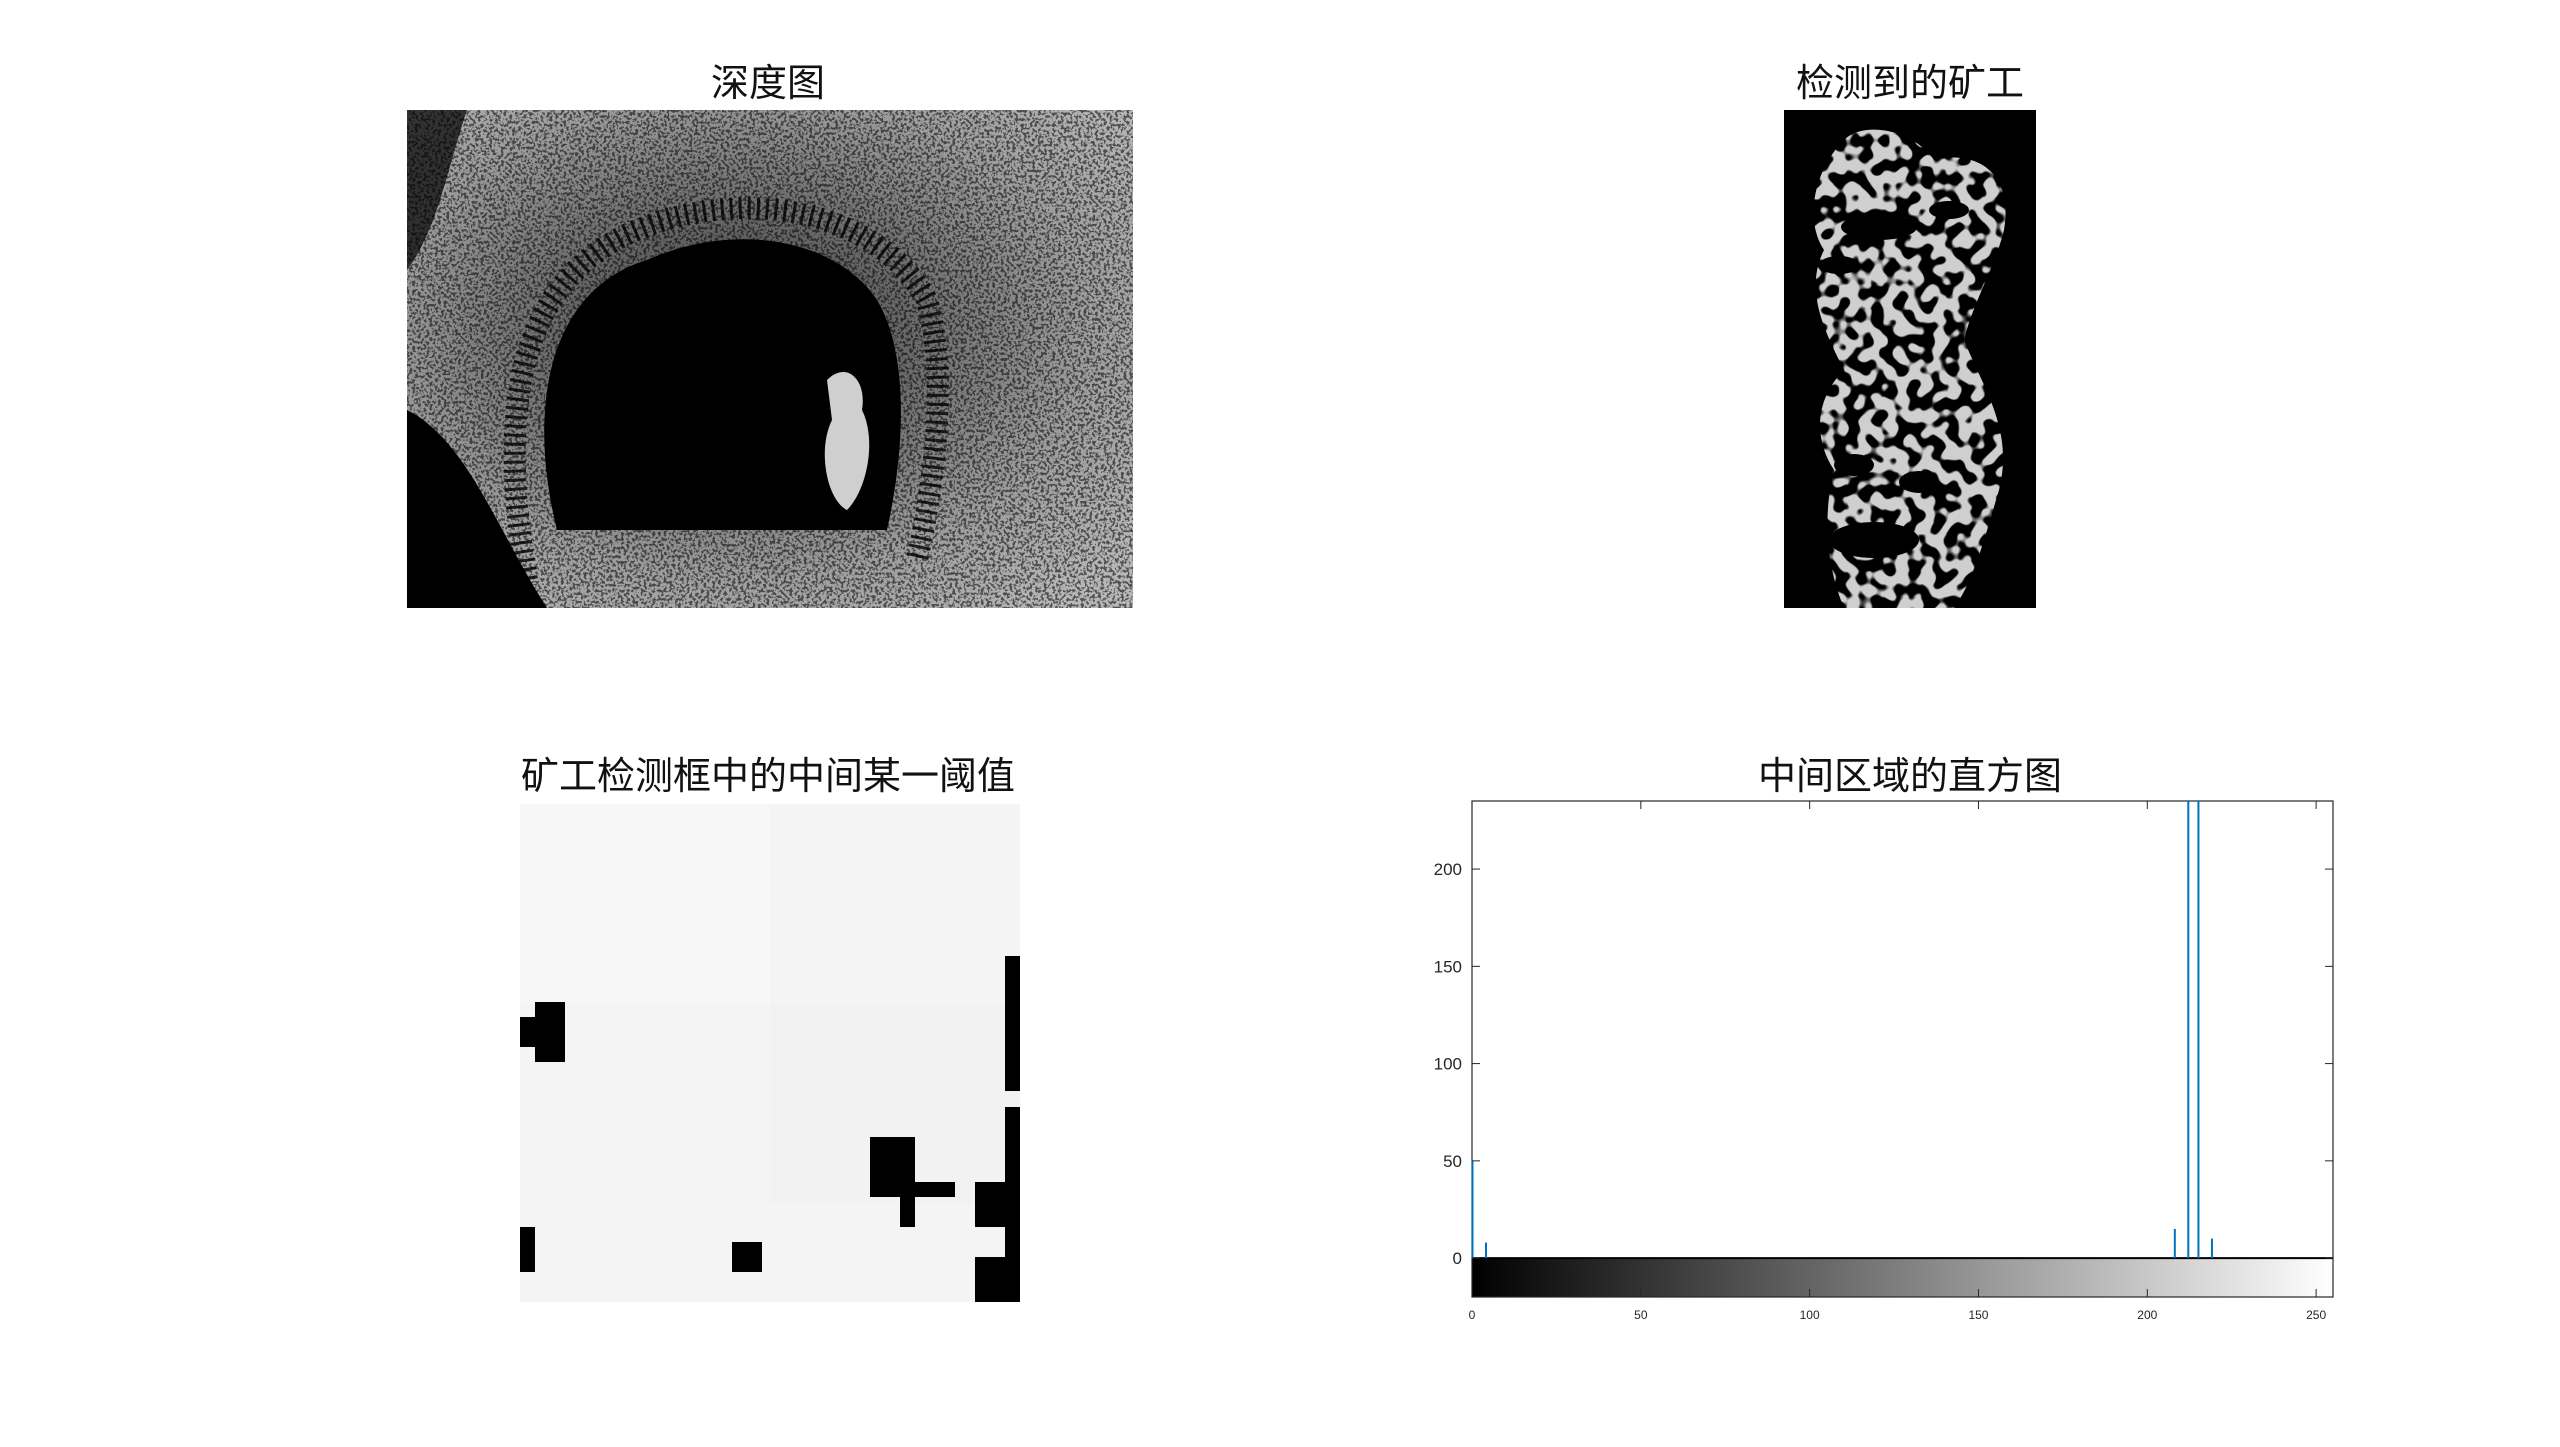 The width and height of the screenshot is (2560, 1447). Describe the element at coordinates (1472, 1315) in the screenshot. I see `x-tick-label: 0` at that location.